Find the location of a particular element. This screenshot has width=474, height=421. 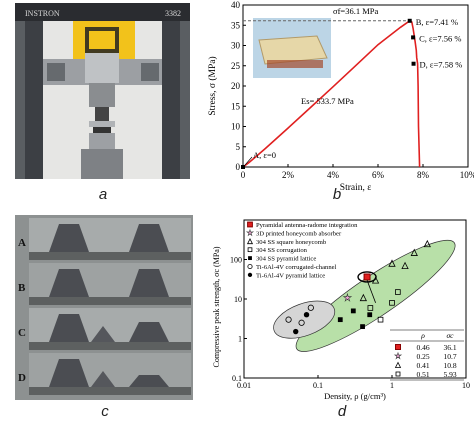

row-label-b: B is located at coordinates (22, 288).